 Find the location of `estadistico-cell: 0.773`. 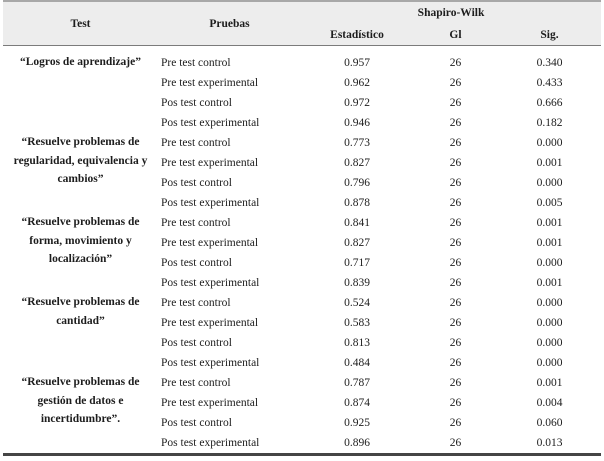

estadistico-cell: 0.773 is located at coordinates (357, 143).